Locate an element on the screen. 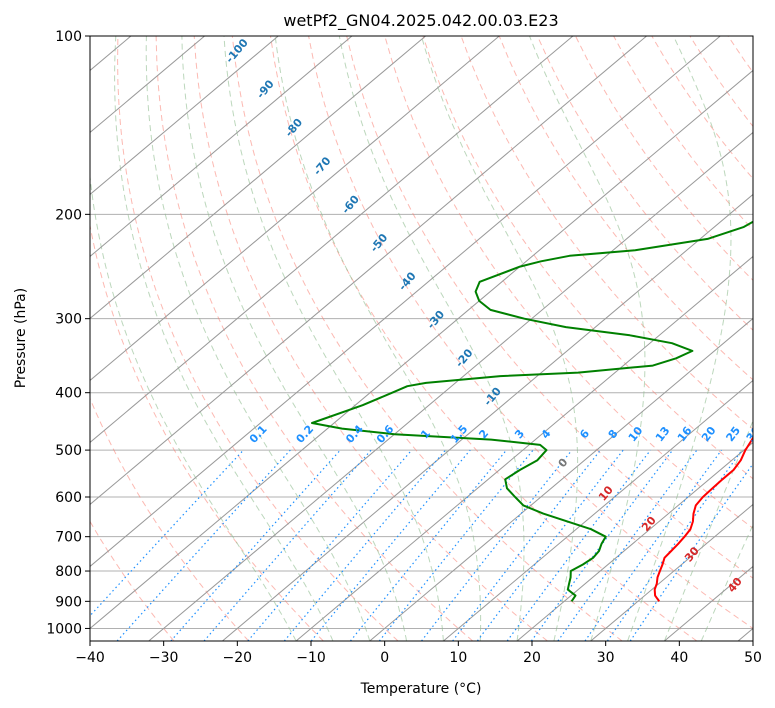  x-tick-label: 50 is located at coordinates (753, 658).